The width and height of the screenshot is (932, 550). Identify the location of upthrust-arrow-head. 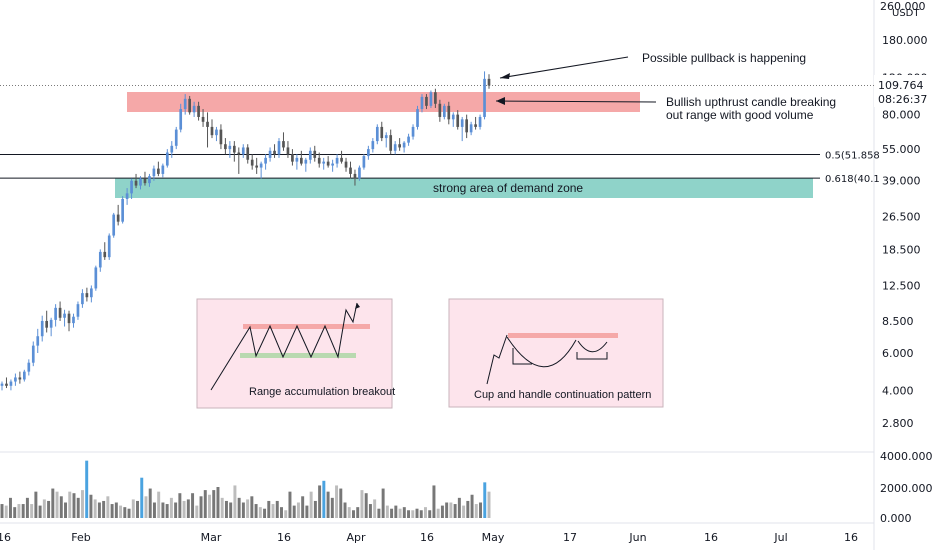
(500, 101).